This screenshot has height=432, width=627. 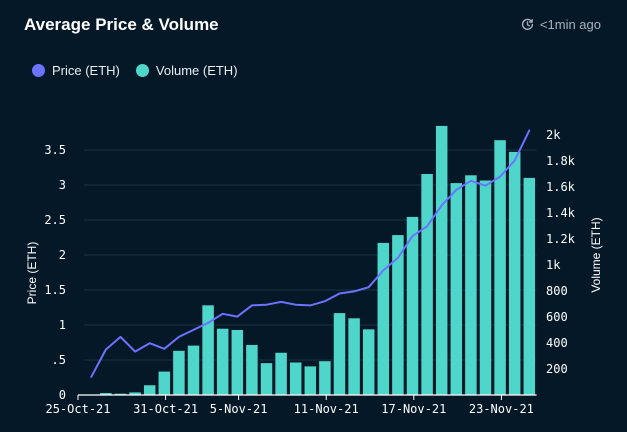 What do you see at coordinates (557, 317) in the screenshot?
I see `y-right-tick-label: 600` at bounding box center [557, 317].